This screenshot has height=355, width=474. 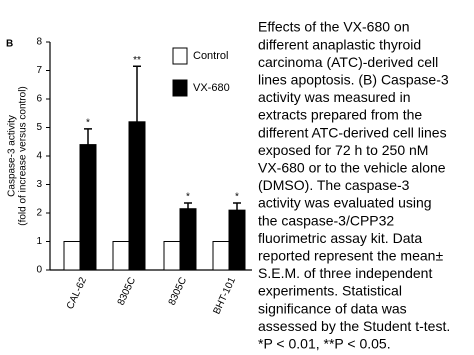 I want to click on caption-line: *P < 0.01, **P < 0.05., so click(x=324, y=344).